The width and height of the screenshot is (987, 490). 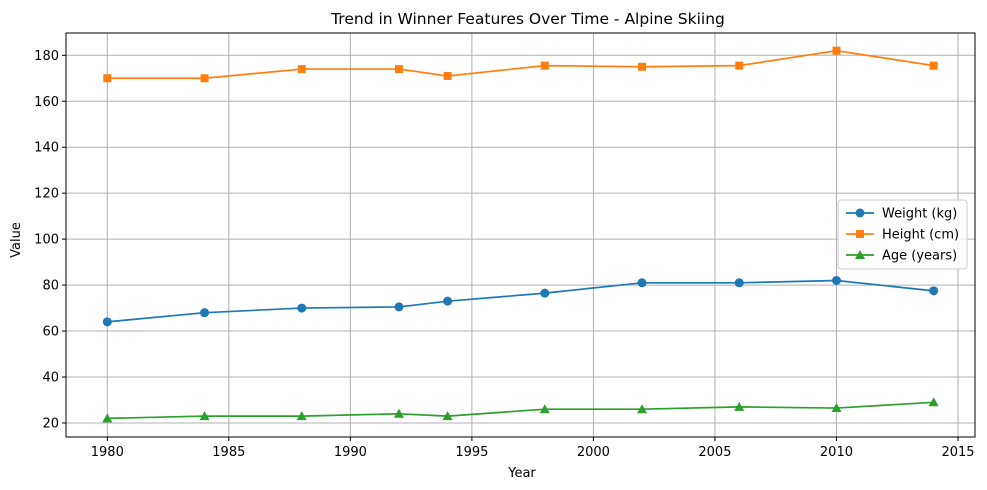 What do you see at coordinates (593, 452) in the screenshot?
I see `x-tick-label: 2000` at bounding box center [593, 452].